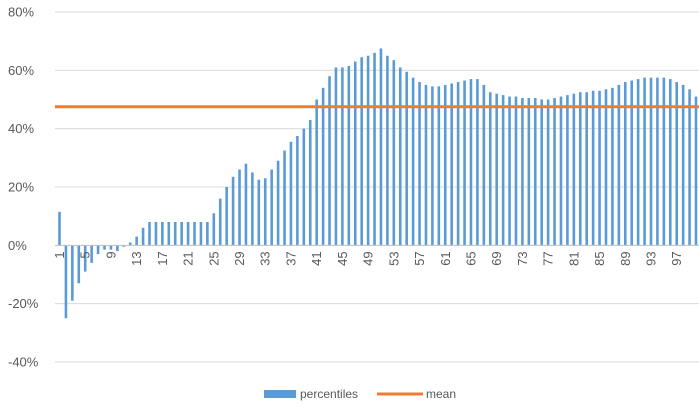 This screenshot has width=699, height=408. Describe the element at coordinates (17, 245) in the screenshot. I see `y-tick-label: 0%` at that location.